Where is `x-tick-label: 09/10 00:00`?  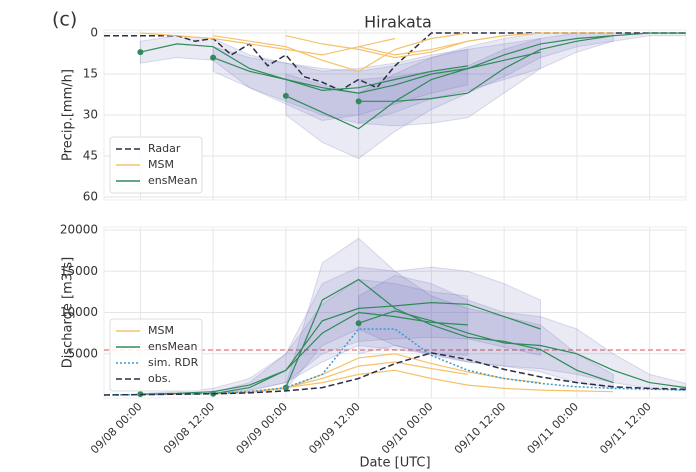 x-tick-label: 09/10 00:00 is located at coordinates (407, 428).